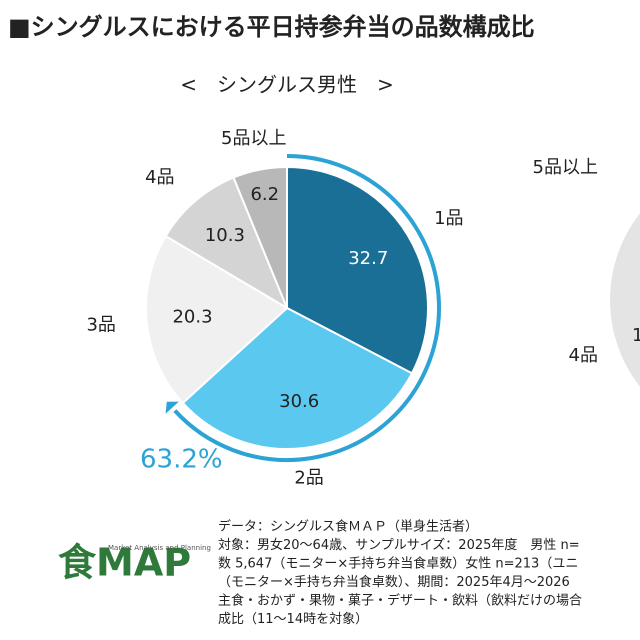 The image size is (640, 640). What do you see at coordinates (159, 548) in the screenshot?
I see `logo-tagline: Market Analysis and Planning` at bounding box center [159, 548].